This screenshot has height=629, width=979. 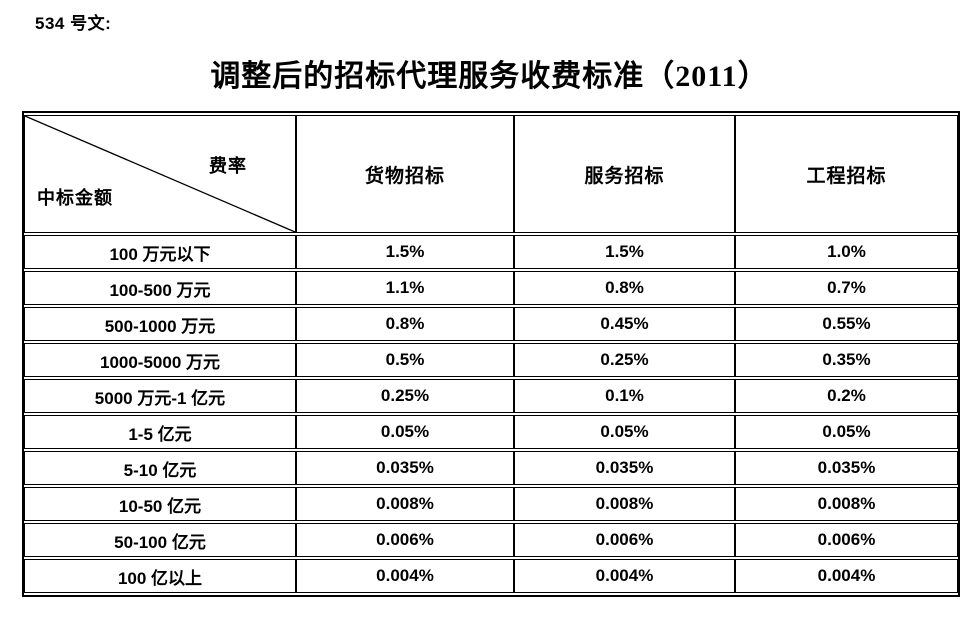 I want to click on column-header-engineering: 工程招标, so click(x=846, y=174).